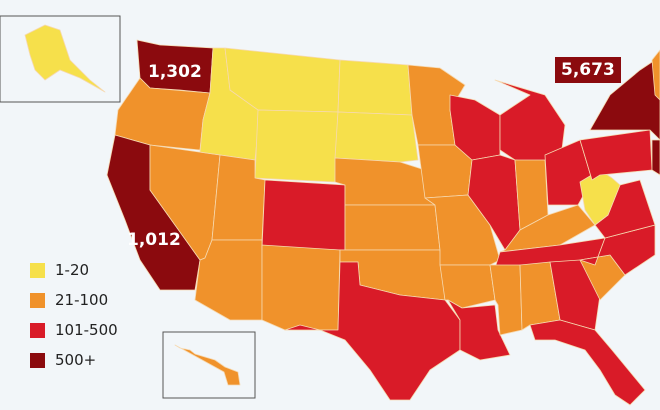 This screenshot has width=660, height=410. I want to click on state-ak, so click(65, 58).